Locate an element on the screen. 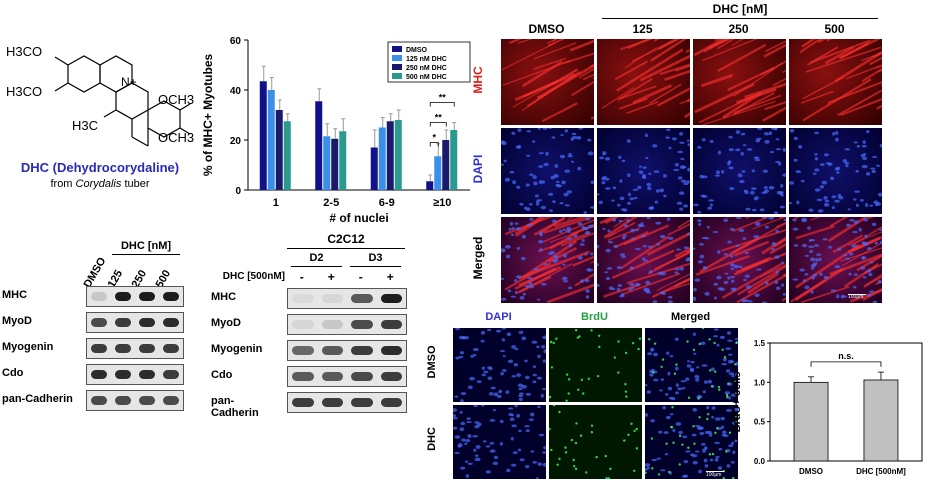 This screenshot has width=937, height=492. y-tick-label: 40 is located at coordinates (236, 91).